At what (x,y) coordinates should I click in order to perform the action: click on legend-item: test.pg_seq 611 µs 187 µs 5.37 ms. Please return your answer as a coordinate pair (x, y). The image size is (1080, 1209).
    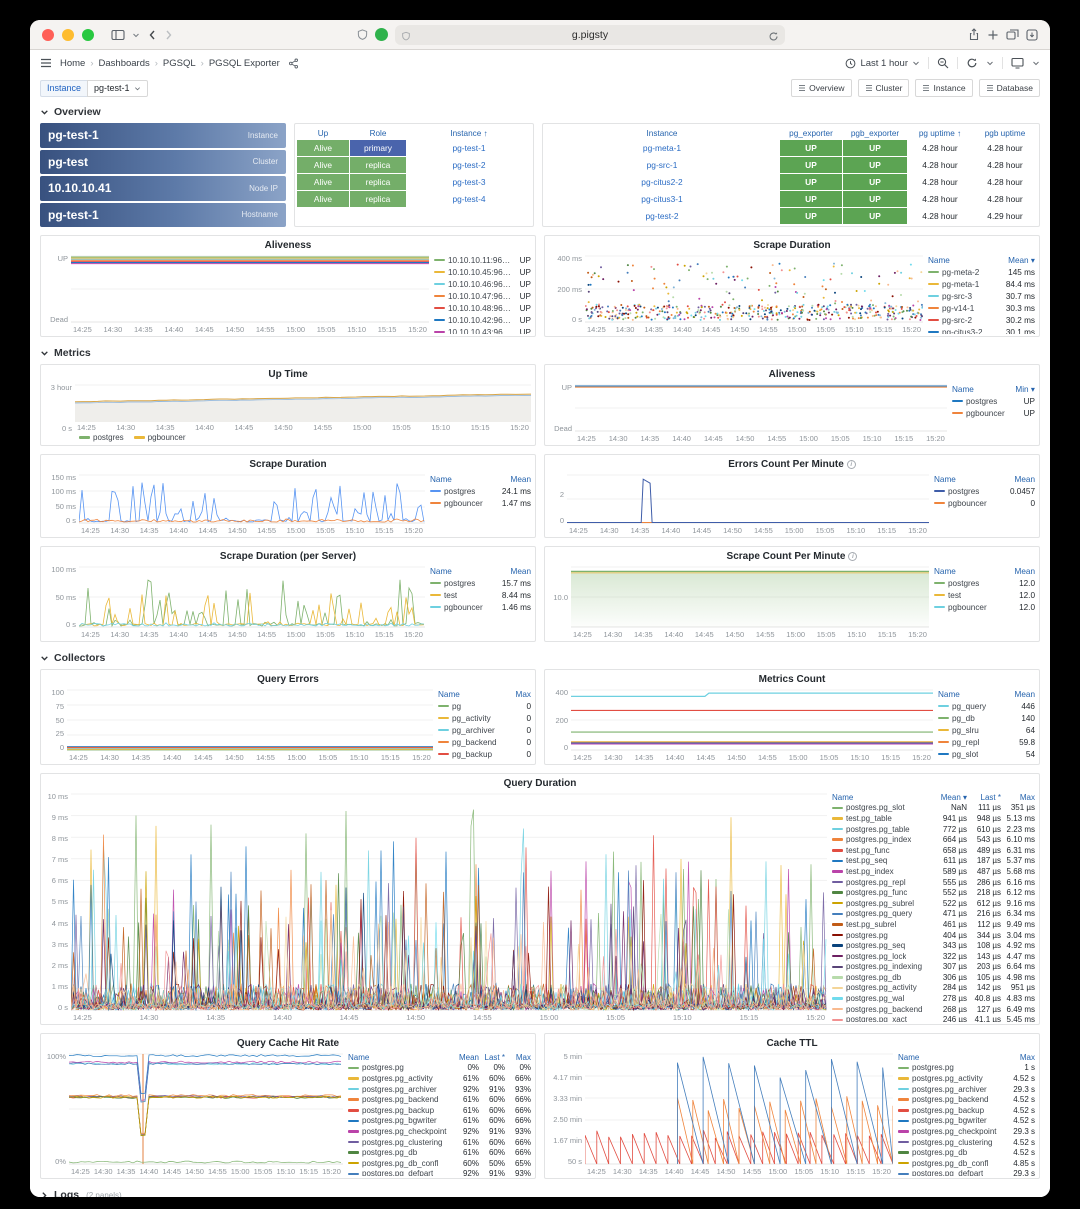
    Looking at the image, I should click on (933, 861).